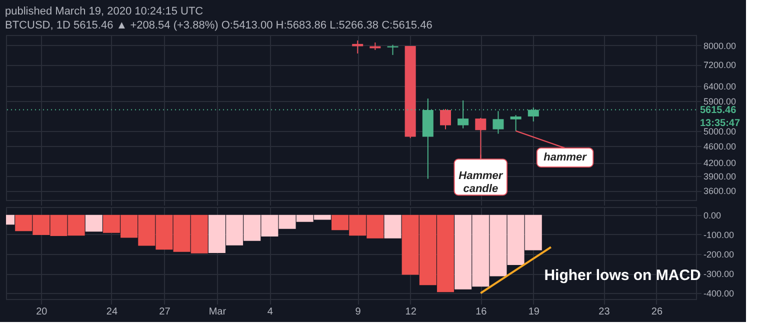  What do you see at coordinates (720, 131) in the screenshot?
I see `y-tick-label: 5000.00` at bounding box center [720, 131].